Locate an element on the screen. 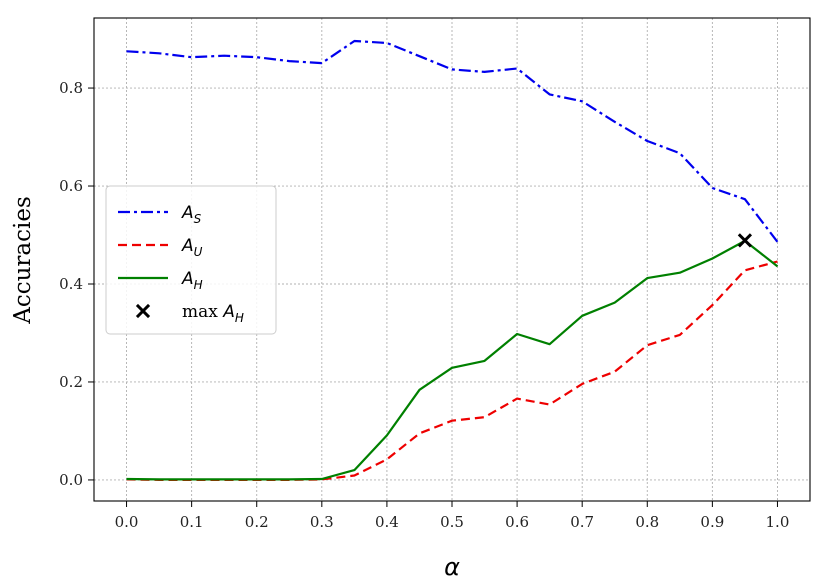 The image size is (831, 585). max-ah-marker is located at coordinates (745, 240).